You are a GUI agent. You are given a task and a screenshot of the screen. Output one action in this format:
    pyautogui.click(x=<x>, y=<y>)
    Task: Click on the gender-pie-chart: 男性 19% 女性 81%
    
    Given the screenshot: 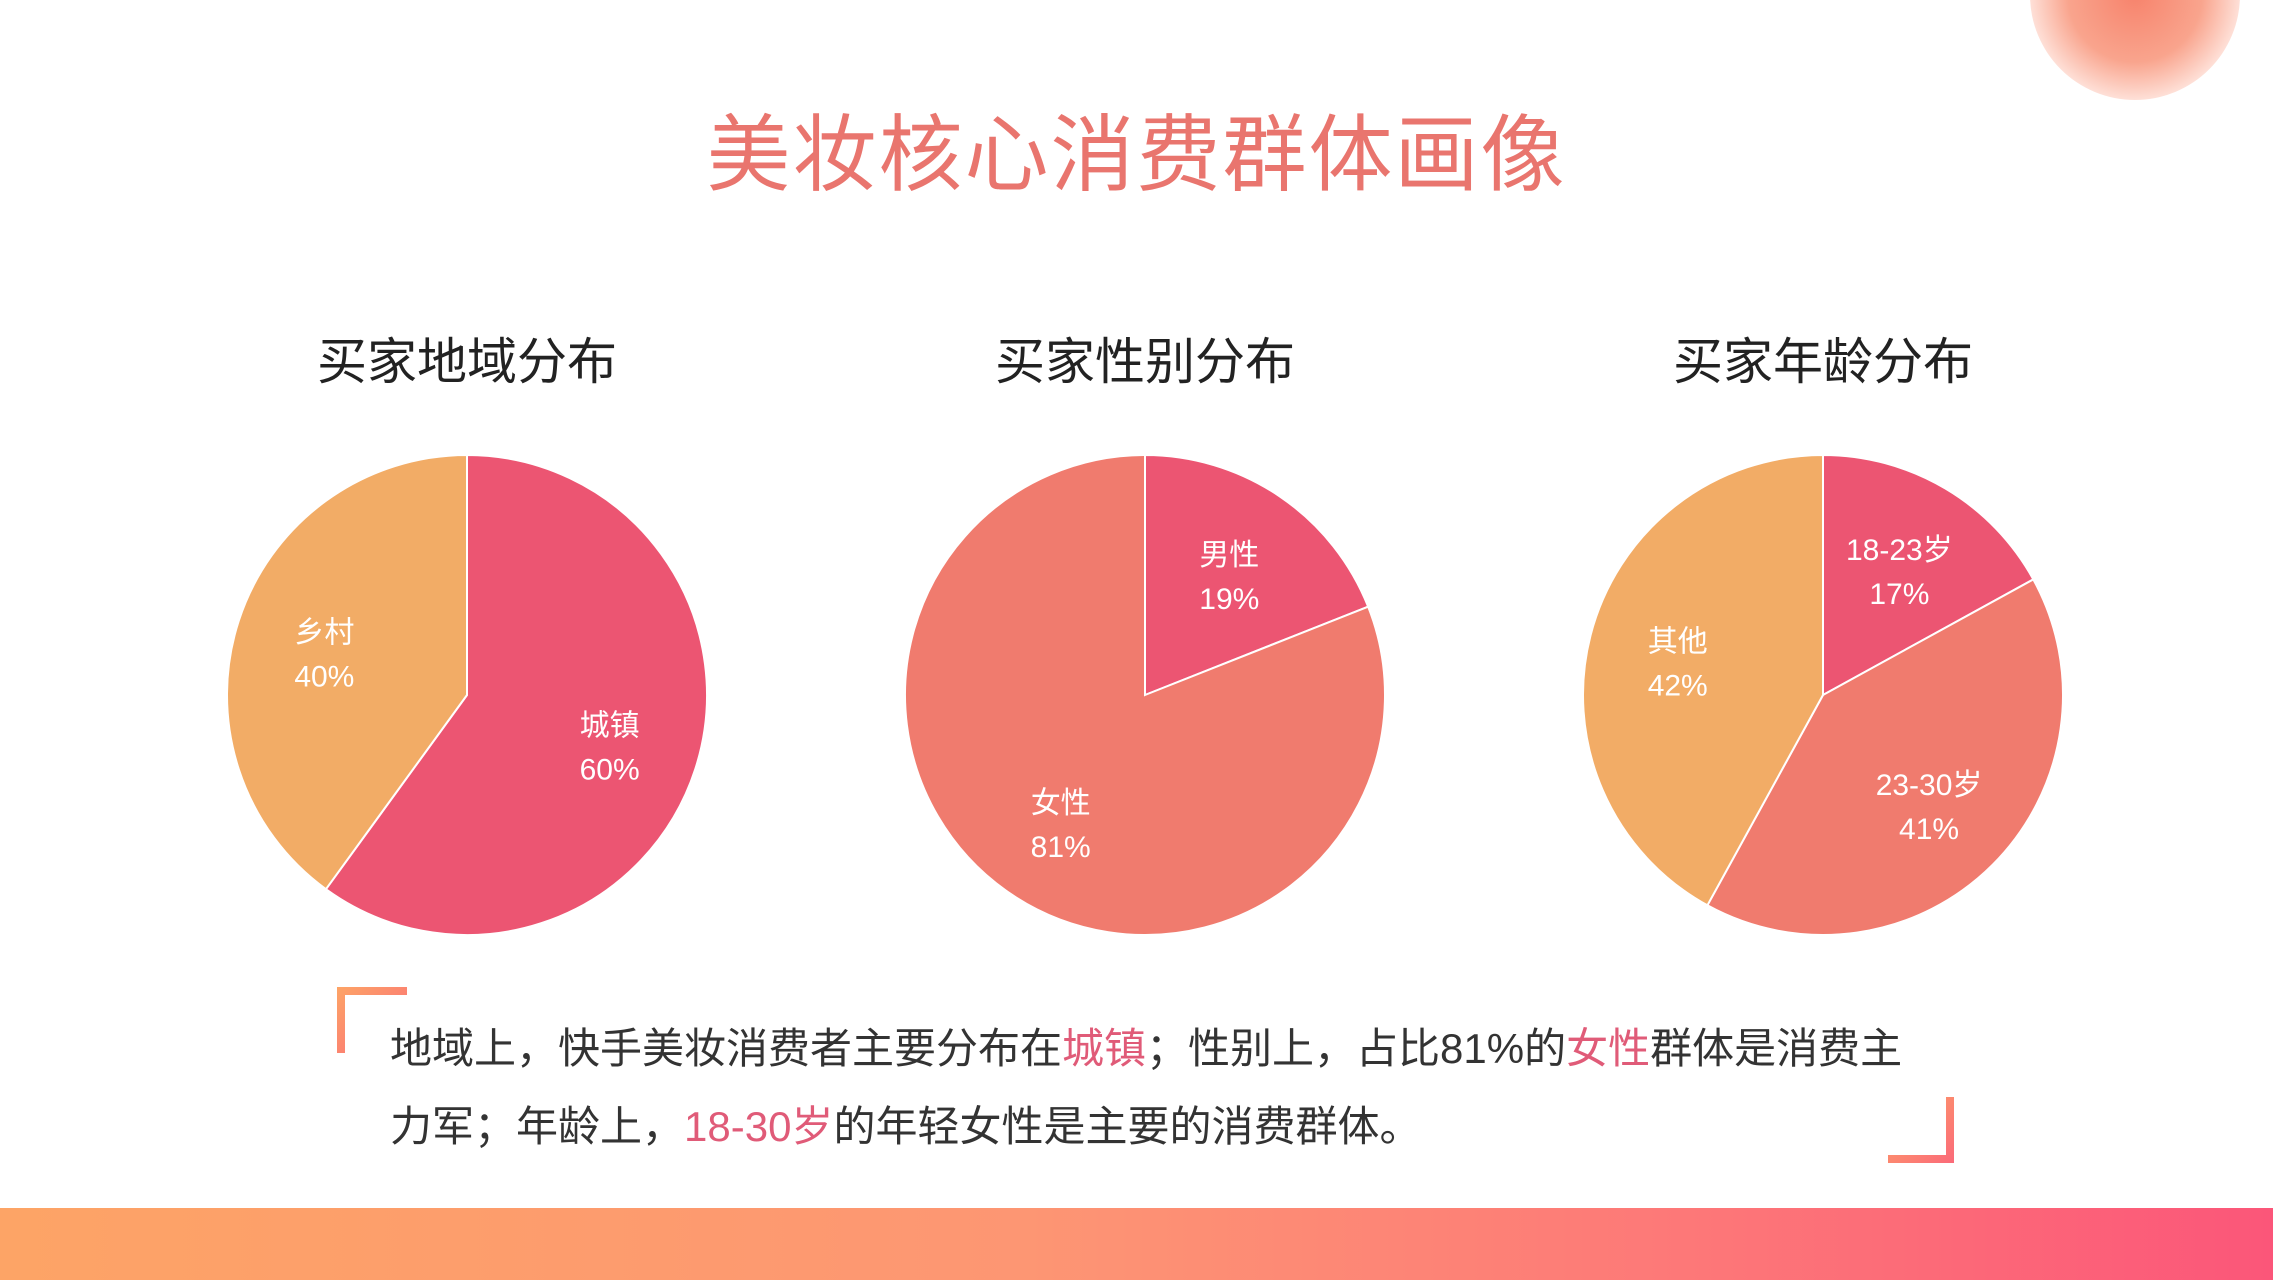 What is the action you would take?
    pyautogui.click(x=1145, y=694)
    